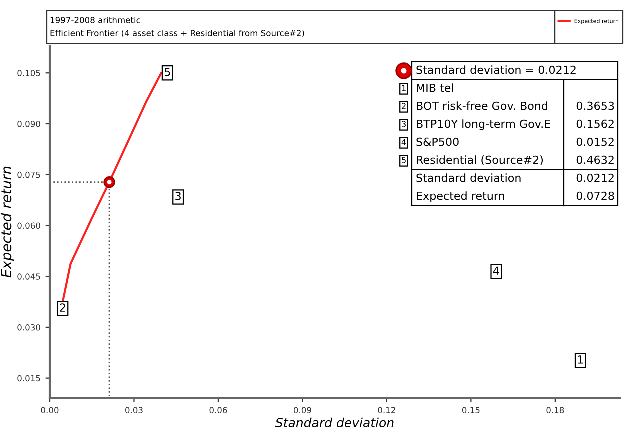  I want to click on text: 2, so click(404, 106).